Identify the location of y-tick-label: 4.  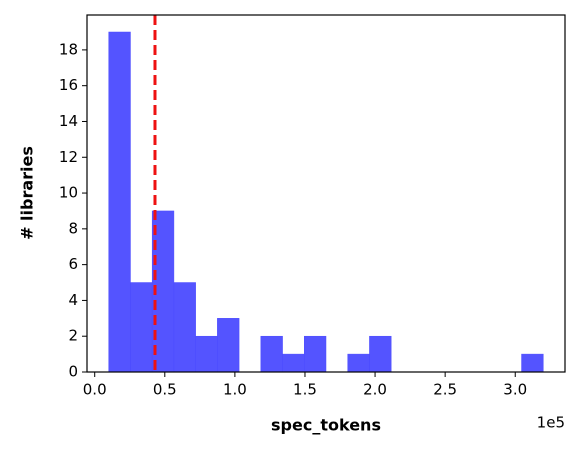
(73, 300).